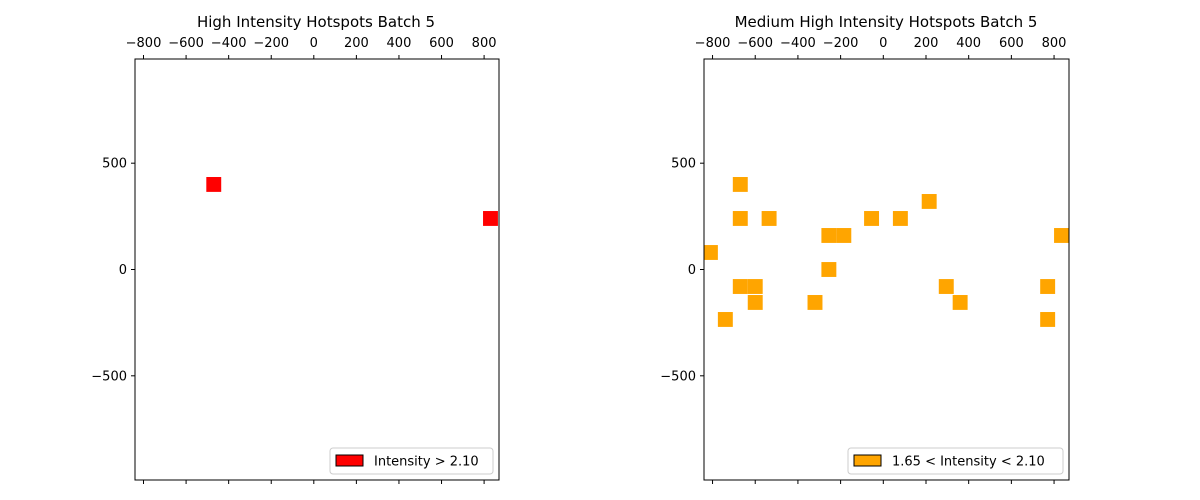 The image size is (1200, 500). I want to click on legend: 1.65 < Intensity < 2.10, so click(955, 461).